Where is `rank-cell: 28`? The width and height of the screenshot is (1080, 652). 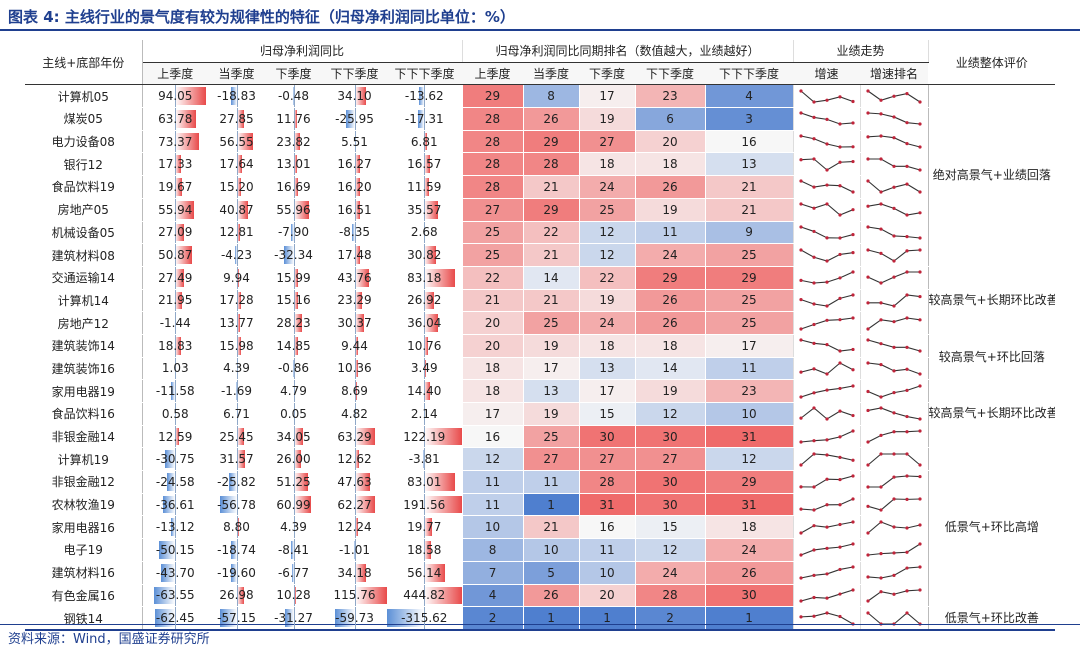 rank-cell: 28 is located at coordinates (551, 164).